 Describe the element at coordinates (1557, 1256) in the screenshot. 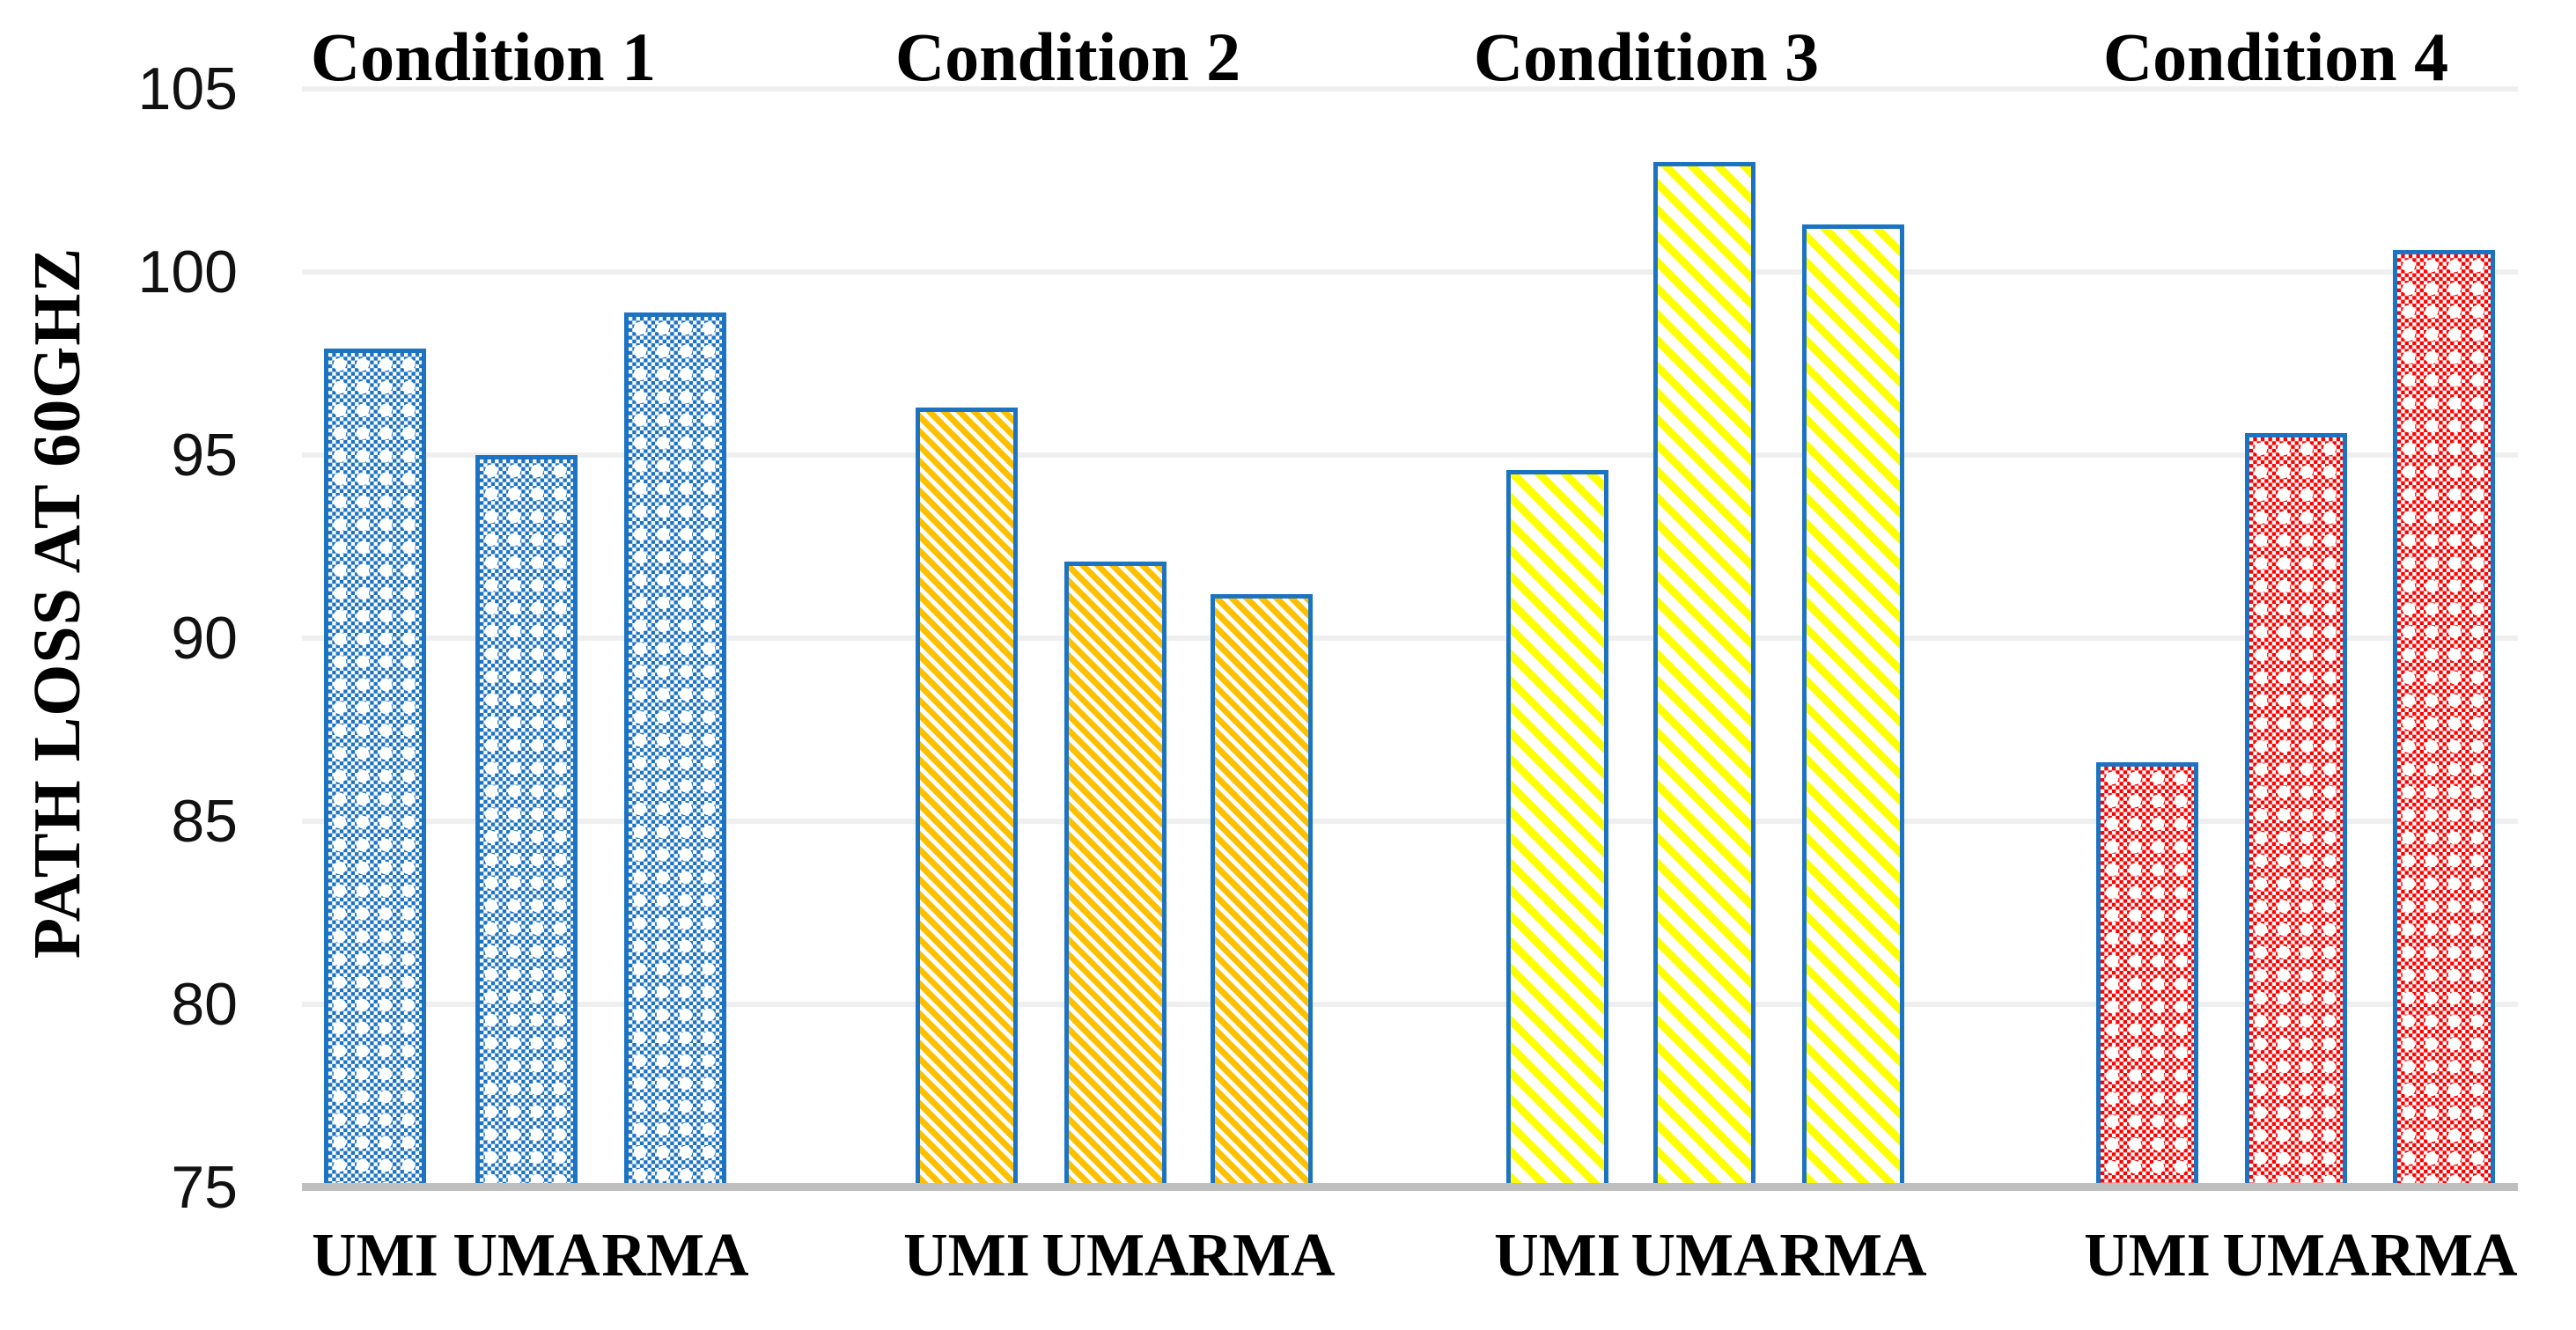

I see `x-label-umi-g3: UMI` at that location.